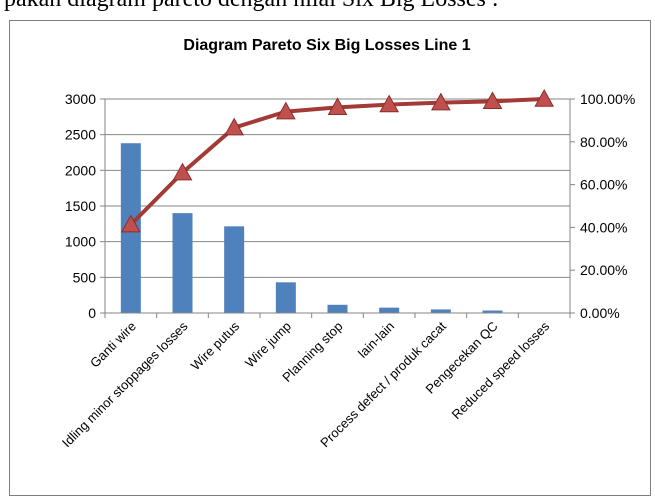  Describe the element at coordinates (80, 99) in the screenshot. I see `left-tick-label: 3000` at that location.